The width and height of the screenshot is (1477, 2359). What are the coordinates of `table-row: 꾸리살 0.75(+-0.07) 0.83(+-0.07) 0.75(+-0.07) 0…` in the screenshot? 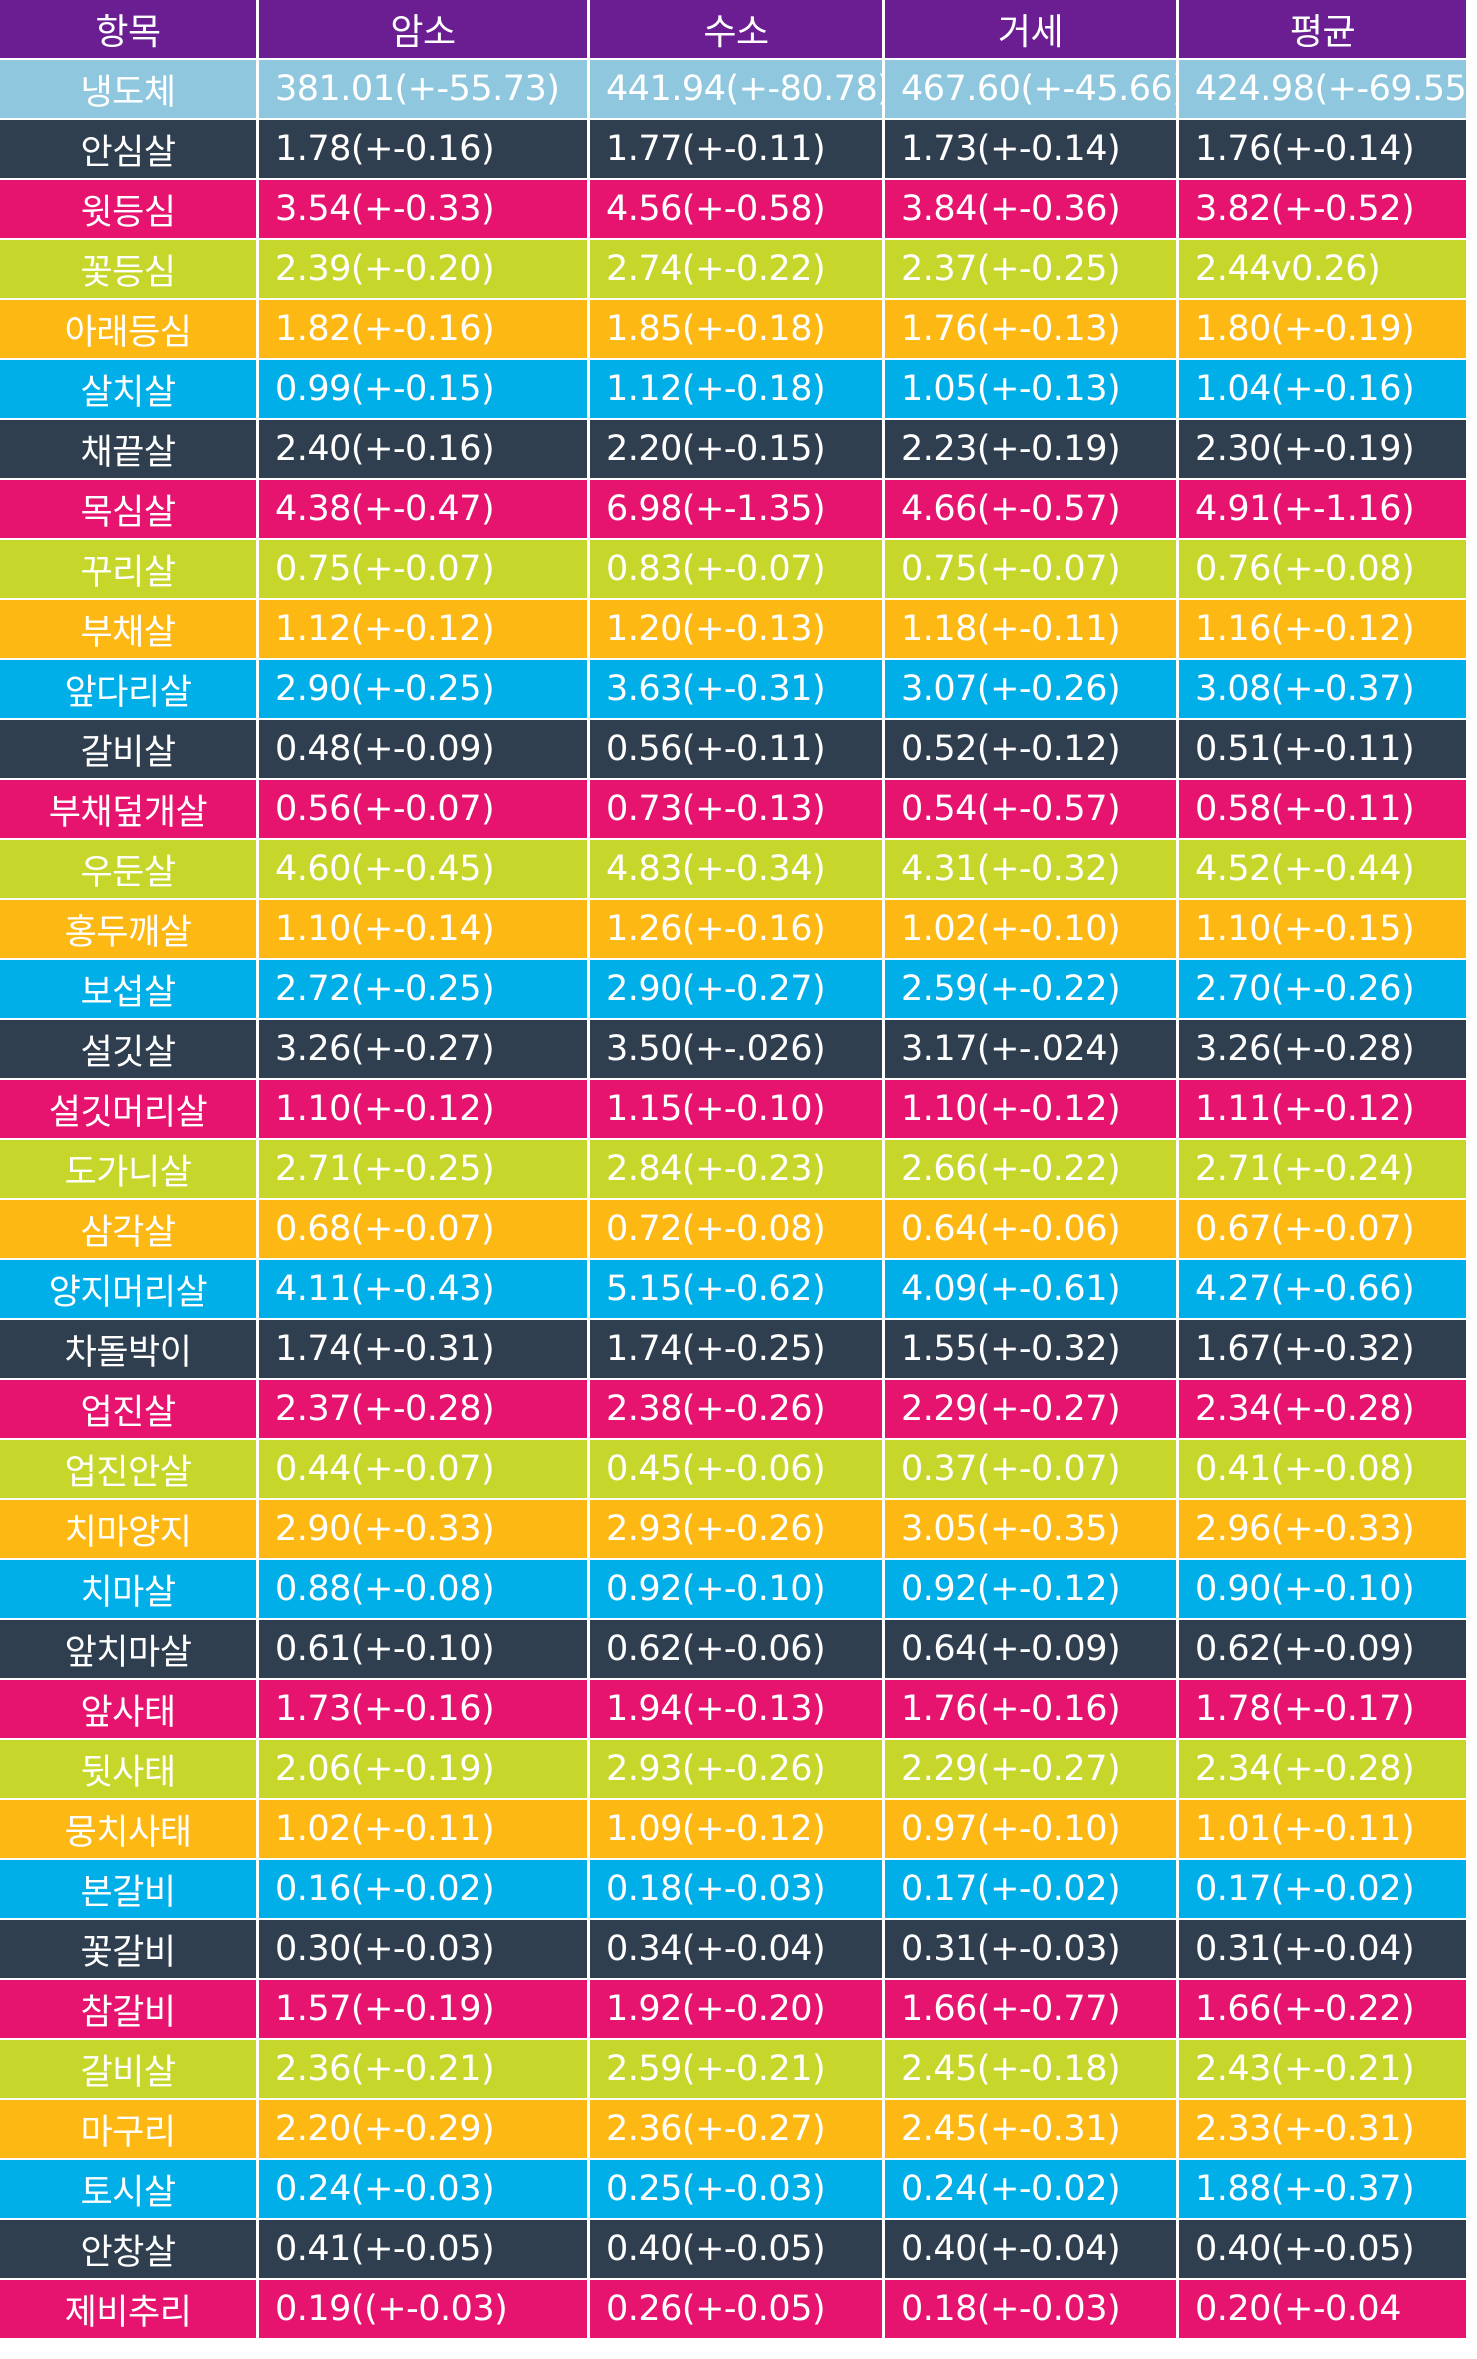 It's located at (733, 570).